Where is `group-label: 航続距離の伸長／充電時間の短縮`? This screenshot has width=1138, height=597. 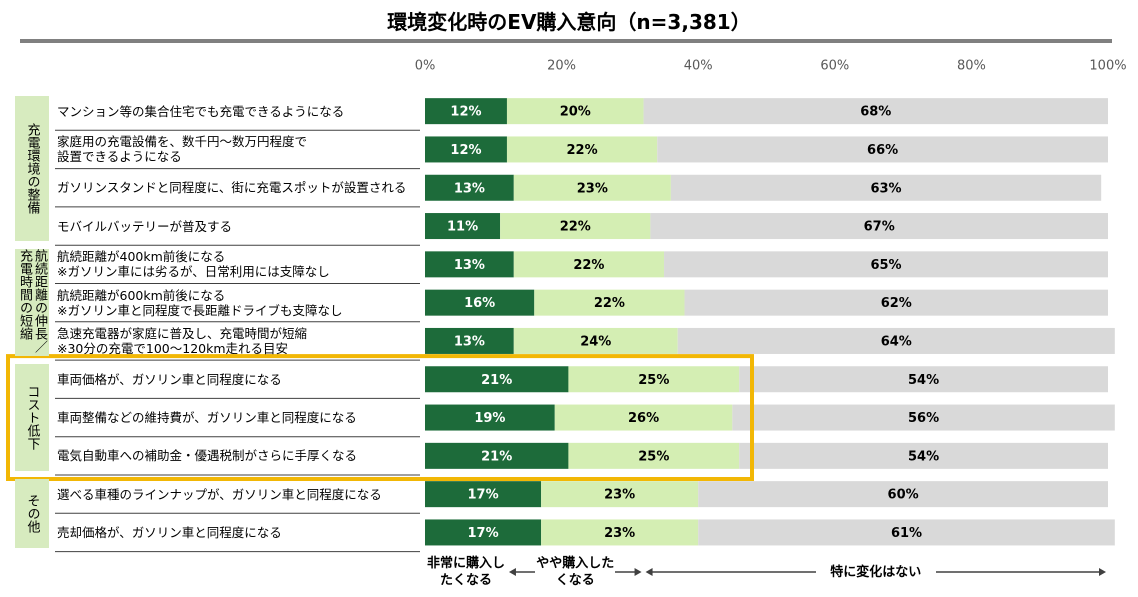
group-label: 航続距離の伸長／充電時間の短縮 is located at coordinates (32, 303).